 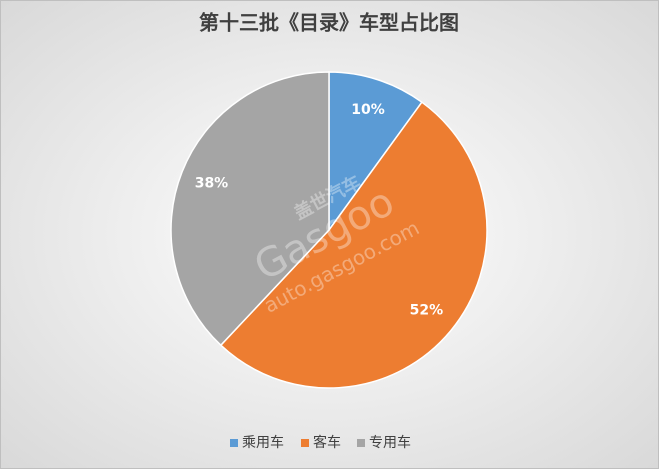 What do you see at coordinates (212, 183) in the screenshot?
I see `data-label: 38%` at bounding box center [212, 183].